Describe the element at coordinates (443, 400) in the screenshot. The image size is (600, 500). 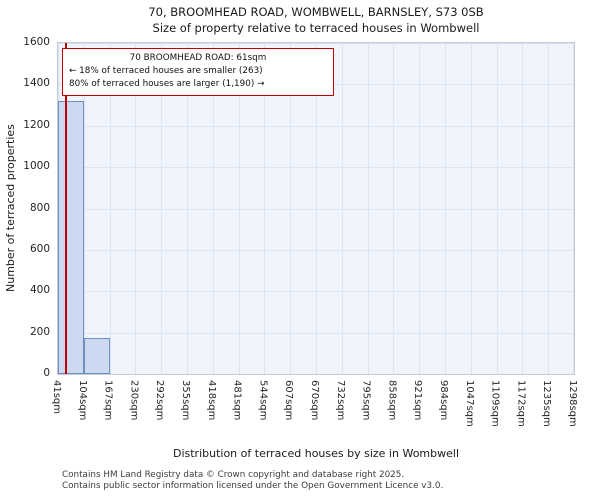
I see `x-tick-label: 984sqm` at that location.